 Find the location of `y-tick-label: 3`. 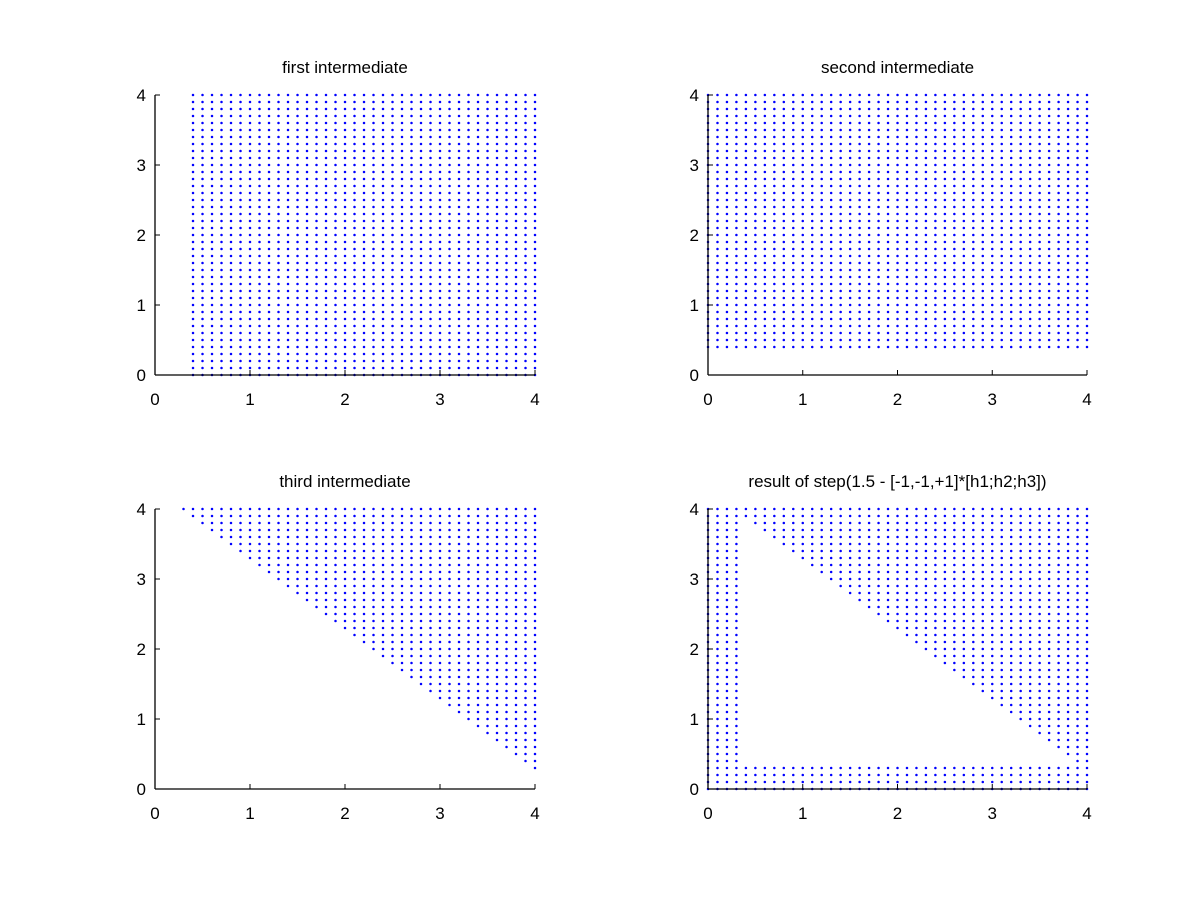

y-tick-label: 3 is located at coordinates (141, 579).